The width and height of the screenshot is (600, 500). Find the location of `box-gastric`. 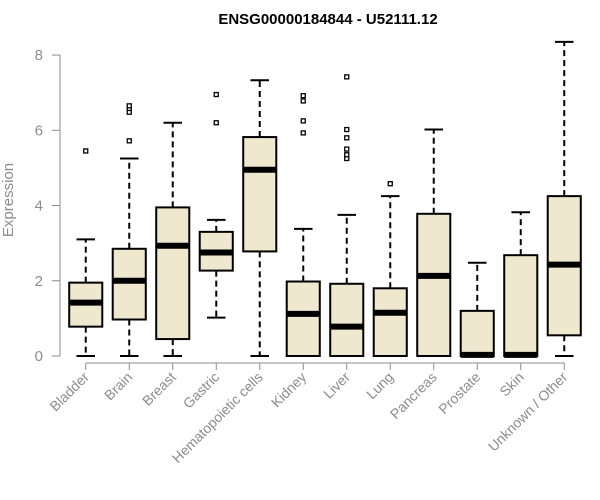

box-gastric is located at coordinates (216, 205).